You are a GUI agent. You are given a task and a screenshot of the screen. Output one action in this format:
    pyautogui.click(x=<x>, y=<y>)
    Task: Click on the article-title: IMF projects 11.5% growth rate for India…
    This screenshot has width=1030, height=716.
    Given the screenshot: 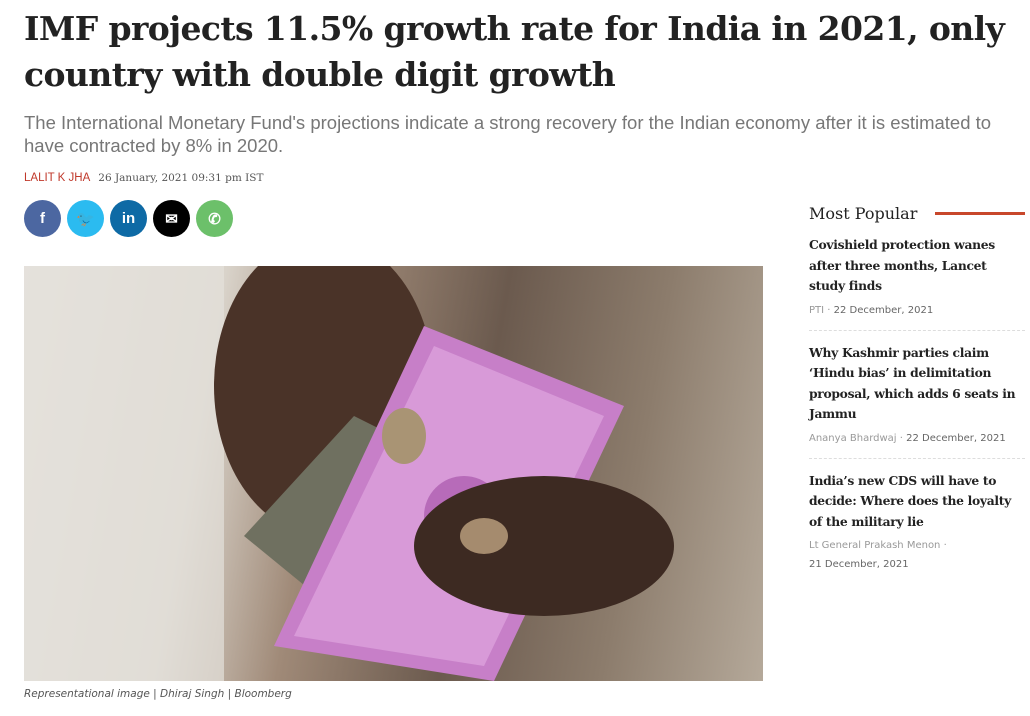 What is the action you would take?
    pyautogui.click(x=514, y=51)
    